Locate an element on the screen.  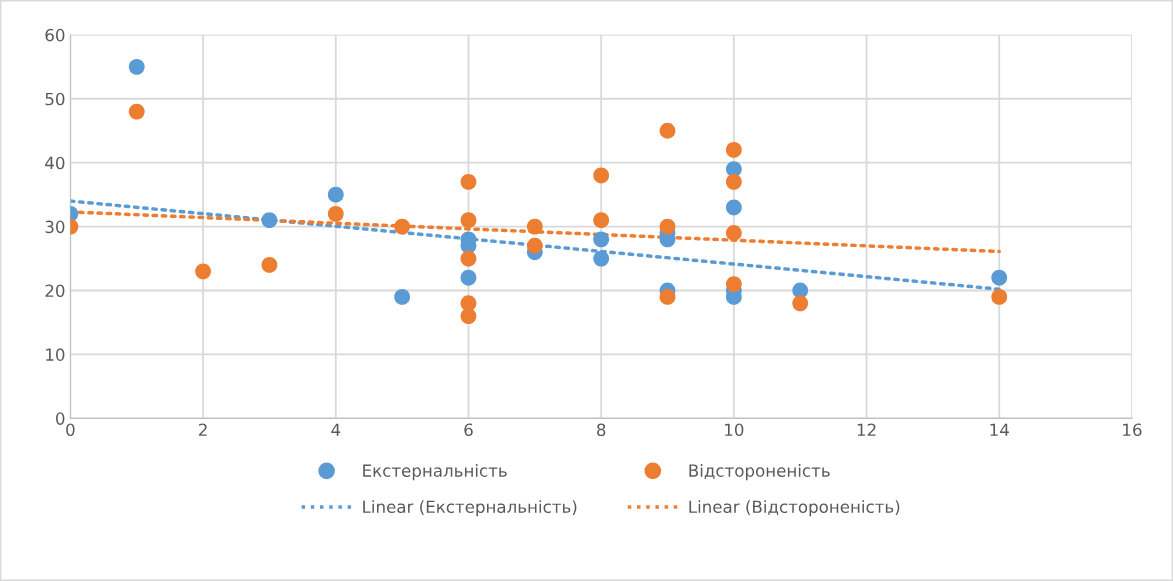
x-tick-label: 16 is located at coordinates (1132, 430).